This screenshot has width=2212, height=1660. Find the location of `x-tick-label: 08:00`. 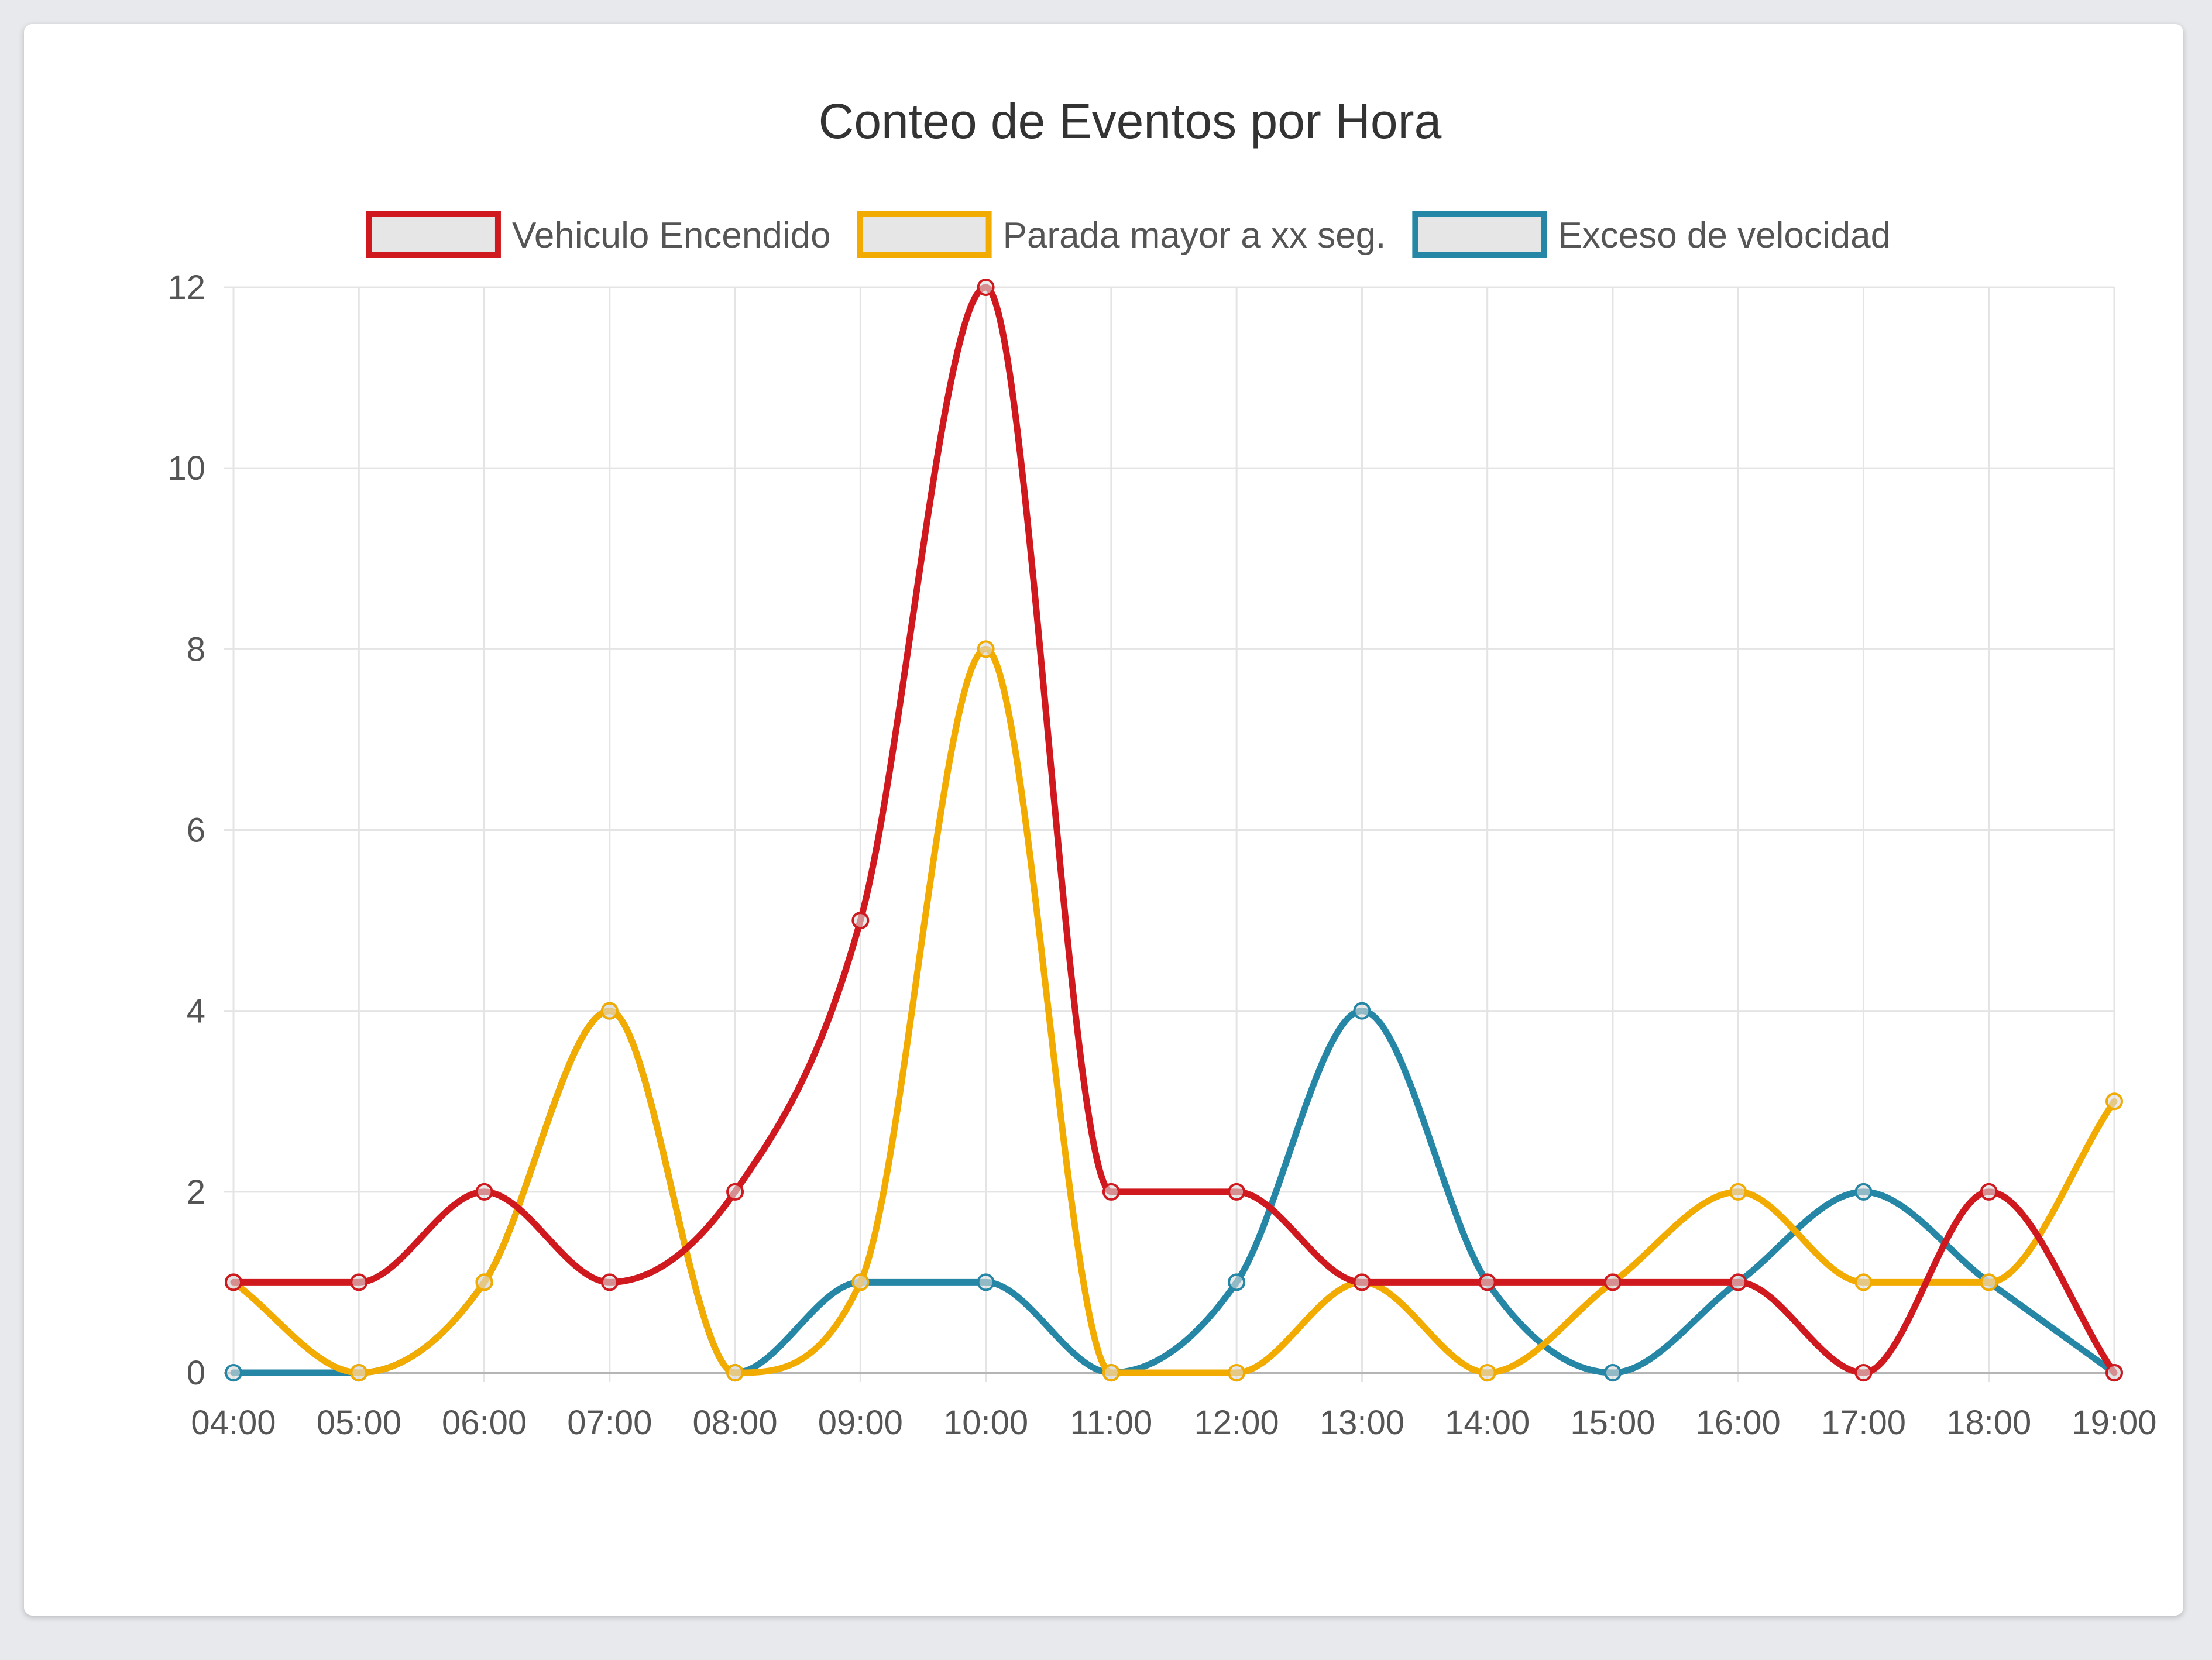

x-tick-label: 08:00 is located at coordinates (734, 1423).